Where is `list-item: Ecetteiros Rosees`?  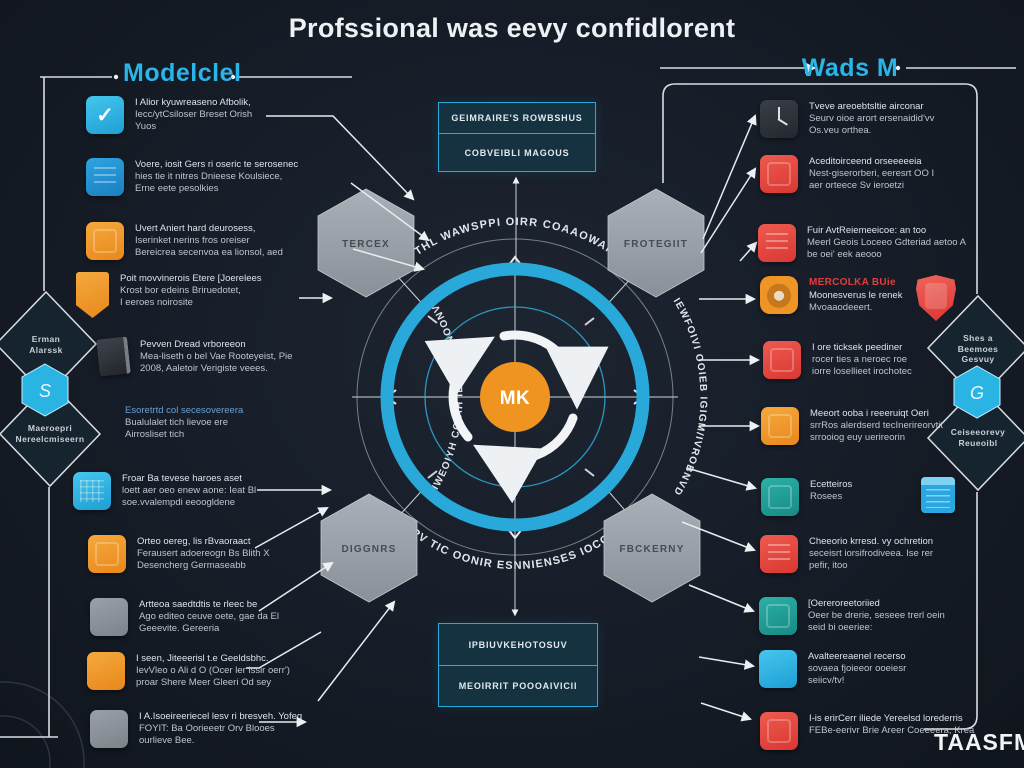 list-item: Ecetteiros Rosees is located at coordinates (806, 497).